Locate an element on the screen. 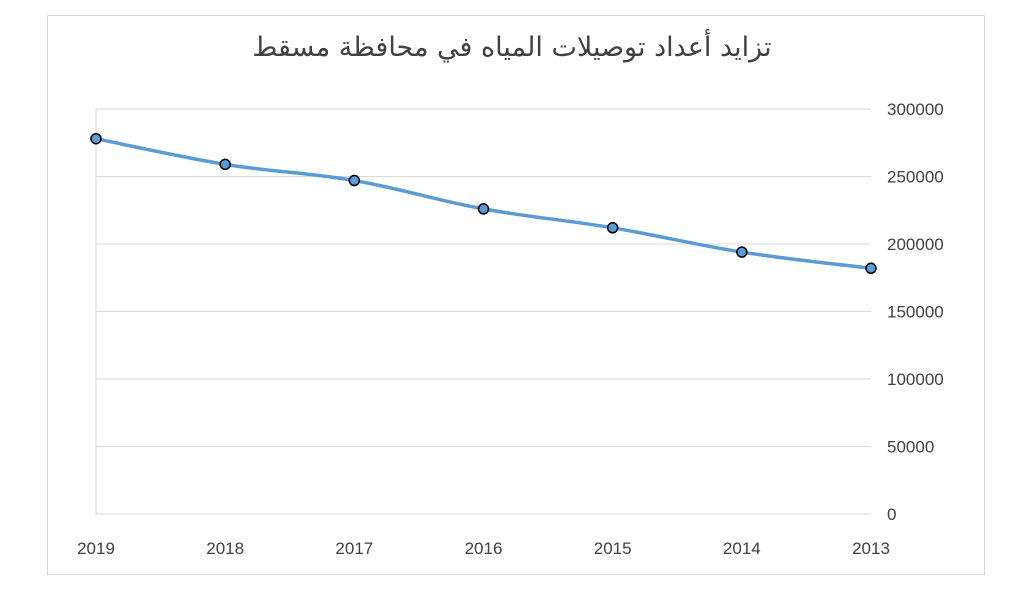 This screenshot has width=1024, height=592. y-tick-label-100000: 100000 is located at coordinates (915, 379).